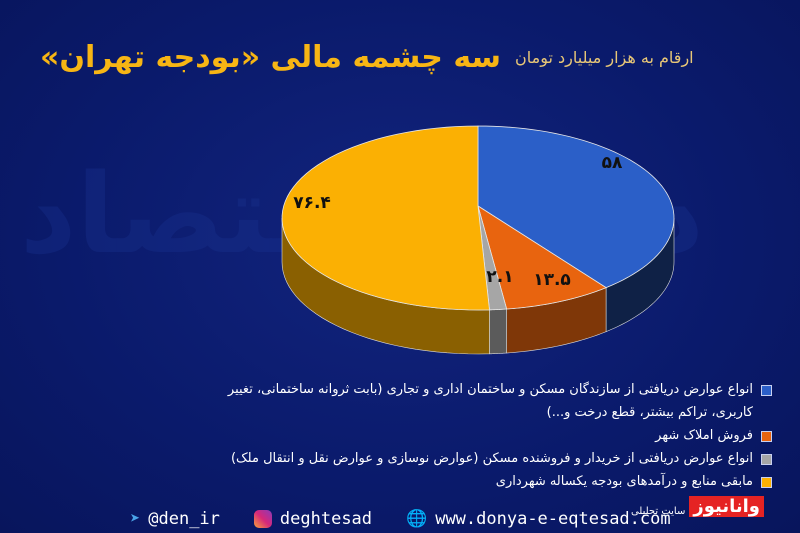  I want to click on website-url: www.donya-e-eqtesad.com, so click(553, 519).